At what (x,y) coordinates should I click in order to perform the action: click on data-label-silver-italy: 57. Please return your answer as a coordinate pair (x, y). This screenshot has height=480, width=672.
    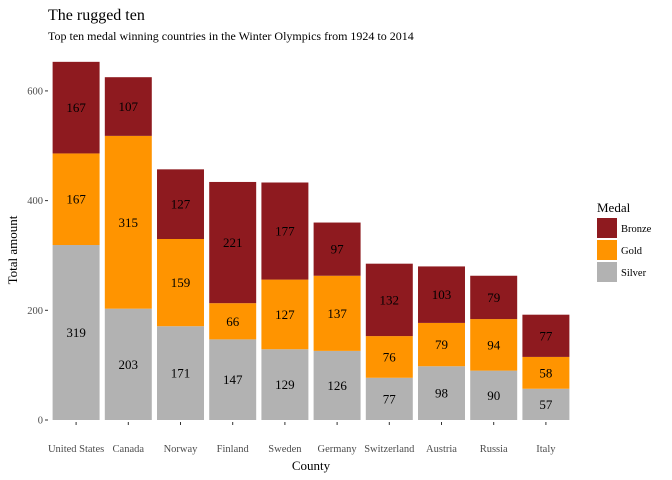
    Looking at the image, I should click on (546, 404).